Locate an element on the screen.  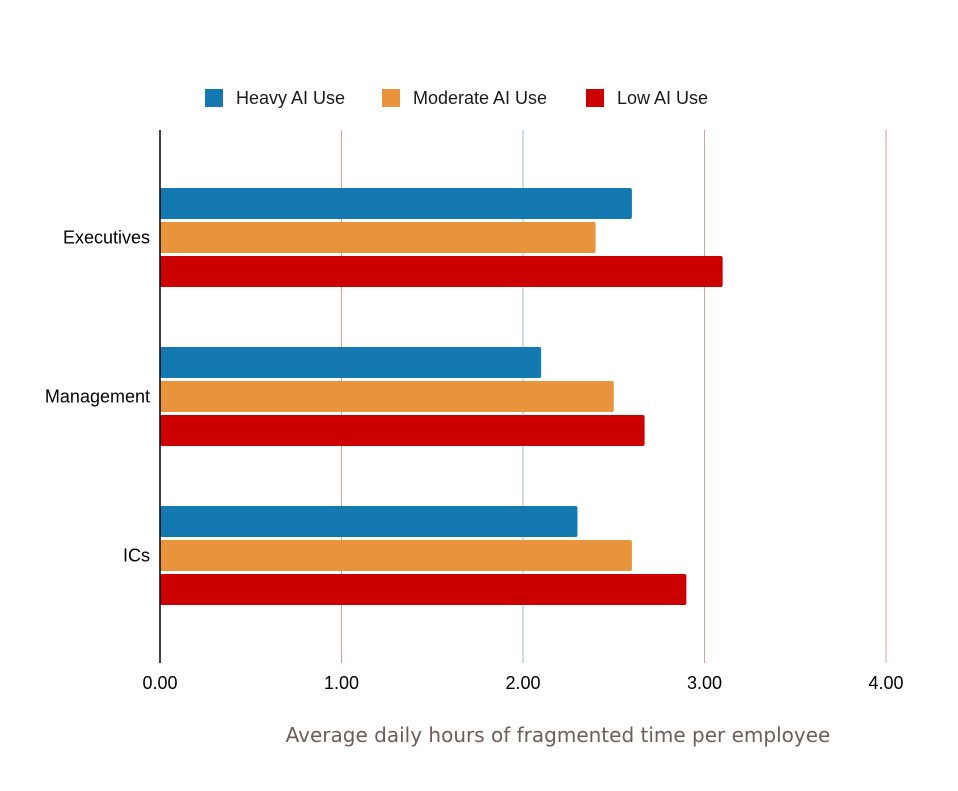
x-tick-label: 0.00 is located at coordinates (159, 683).